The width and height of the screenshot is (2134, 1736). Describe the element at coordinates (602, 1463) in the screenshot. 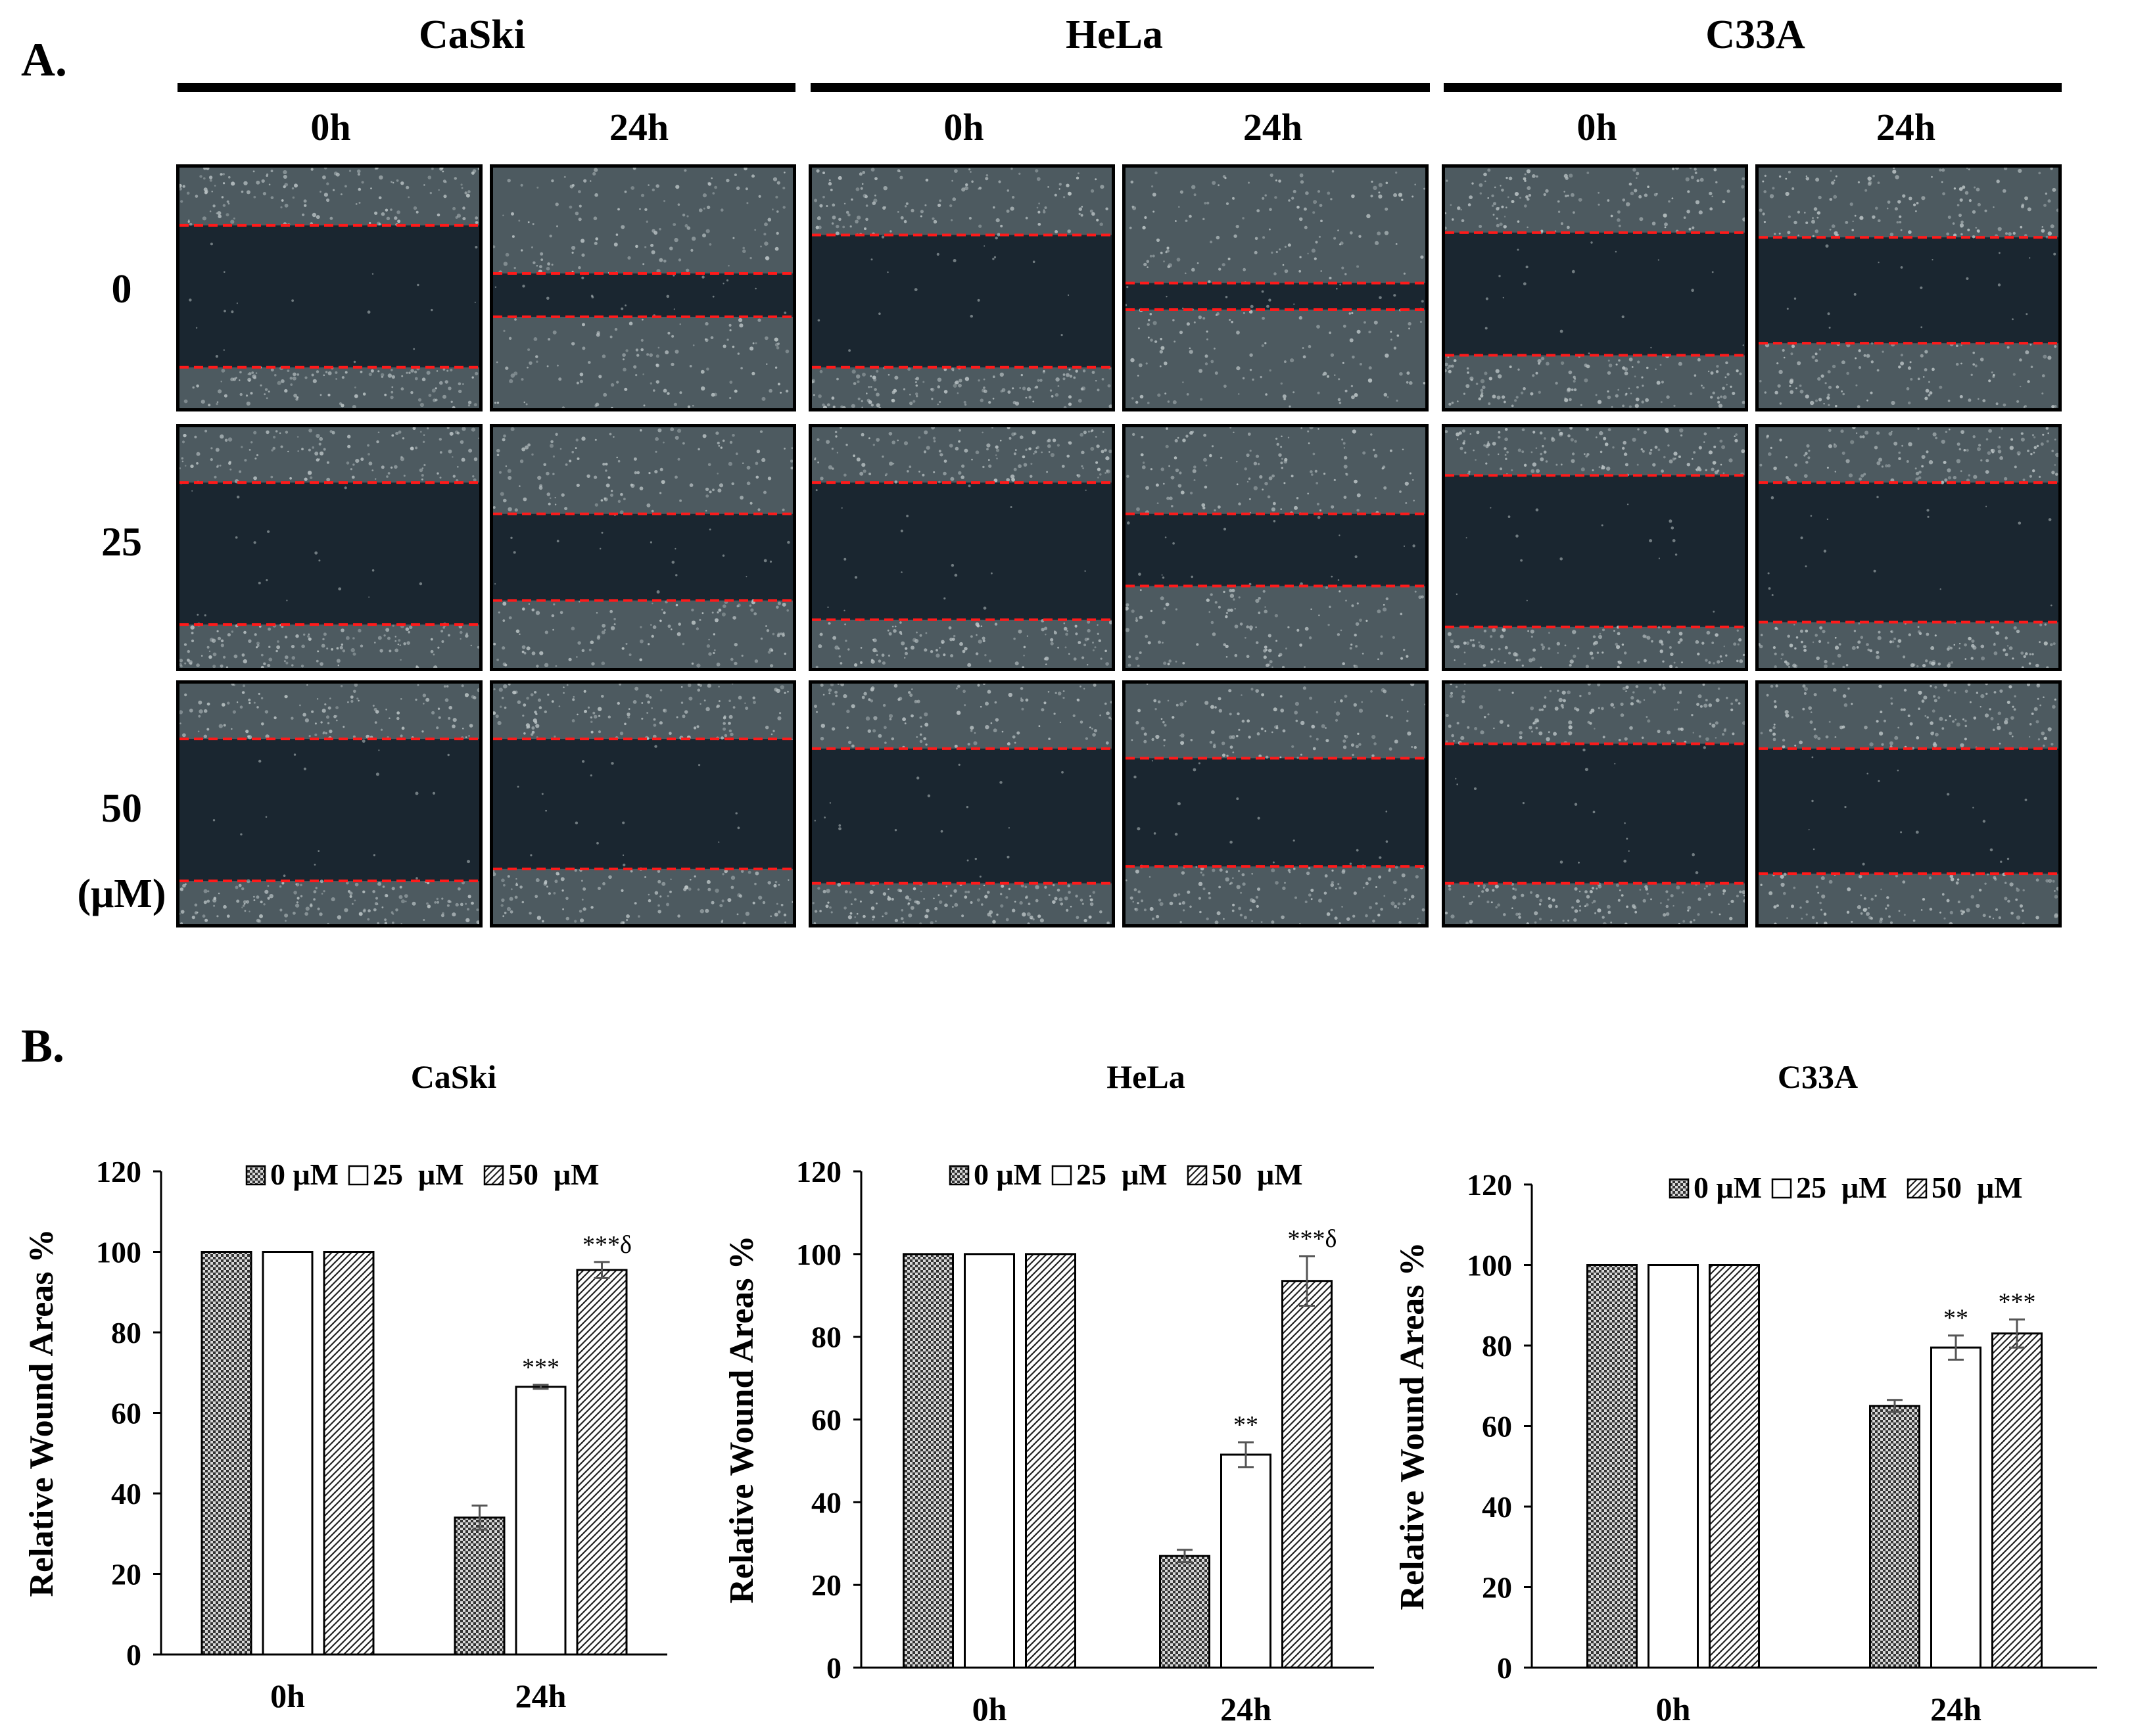

I see `bar-24h-50uM` at that location.